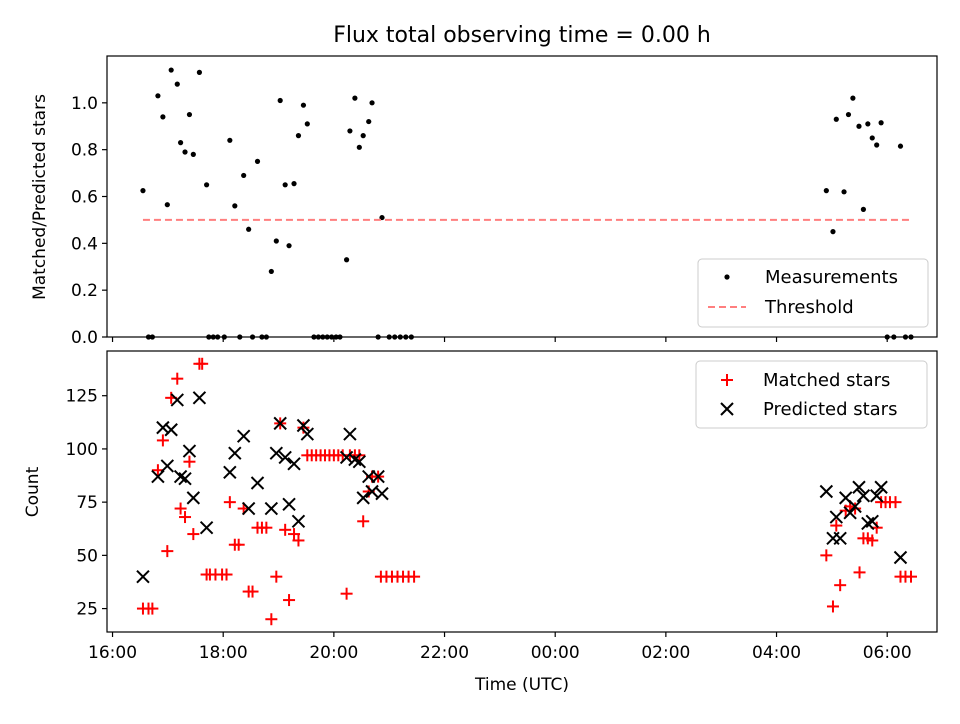  I want to click on legend-predicted-label: Predicted stars, so click(830, 409).